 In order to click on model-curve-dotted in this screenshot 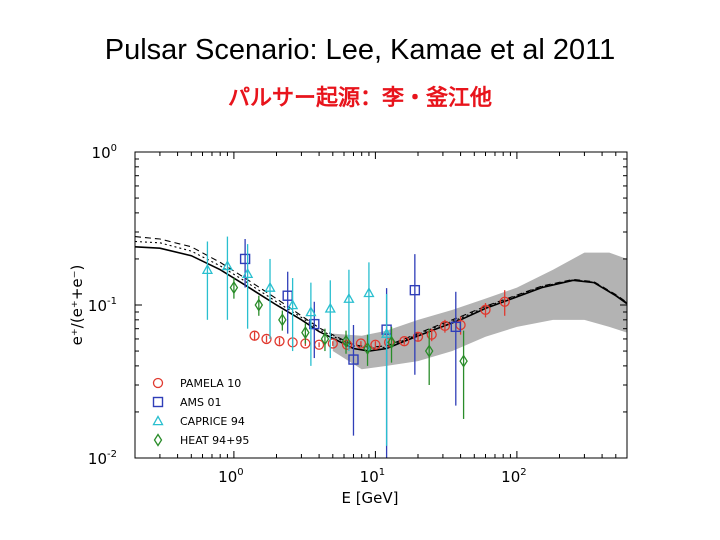, I will do `click(381, 295)`.